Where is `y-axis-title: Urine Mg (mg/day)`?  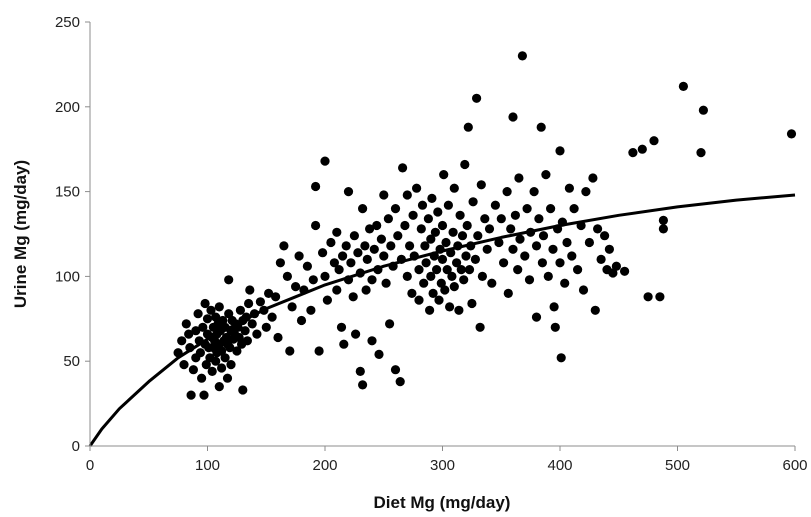 y-axis-title: Urine Mg (mg/day) is located at coordinates (20, 234).